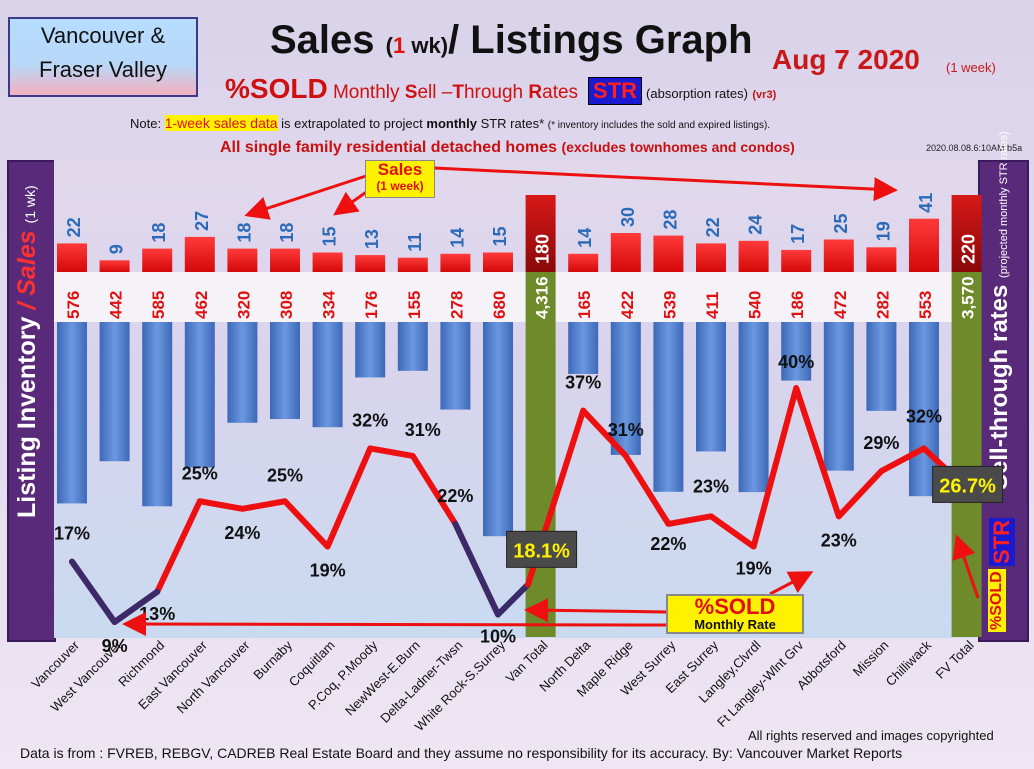  What do you see at coordinates (755, 305) in the screenshot?
I see `inventory-label: 540` at bounding box center [755, 305].